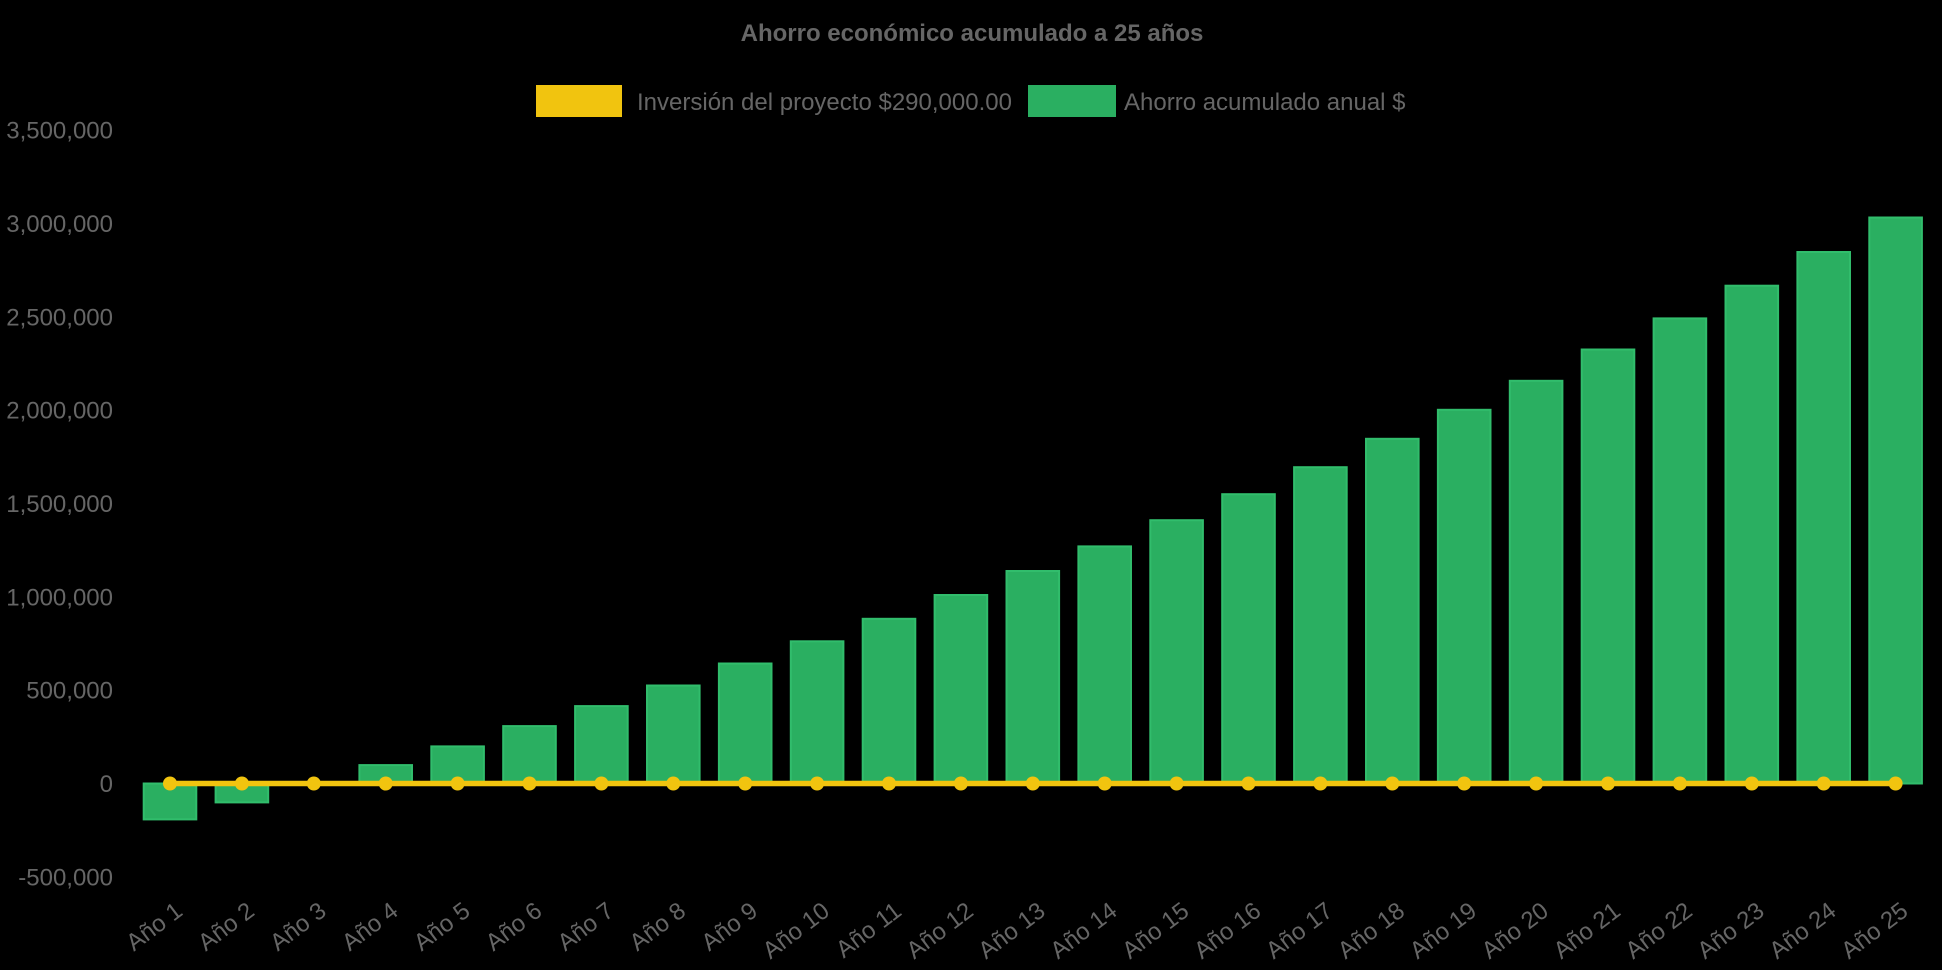 The height and width of the screenshot is (970, 1942). What do you see at coordinates (106, 784) in the screenshot?
I see `svg-text: 0` at bounding box center [106, 784].